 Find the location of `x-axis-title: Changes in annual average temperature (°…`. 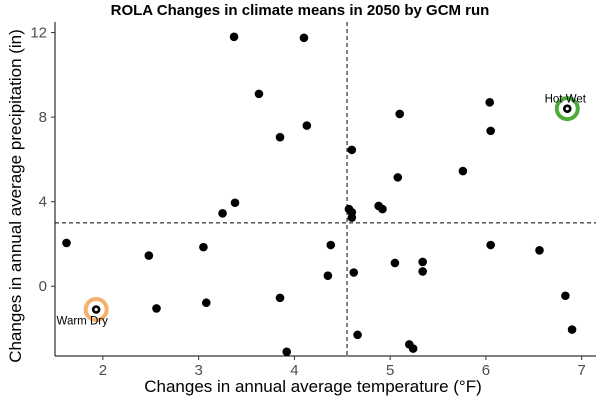

x-axis-title: Changes in annual average temperature (°… is located at coordinates (313, 386).